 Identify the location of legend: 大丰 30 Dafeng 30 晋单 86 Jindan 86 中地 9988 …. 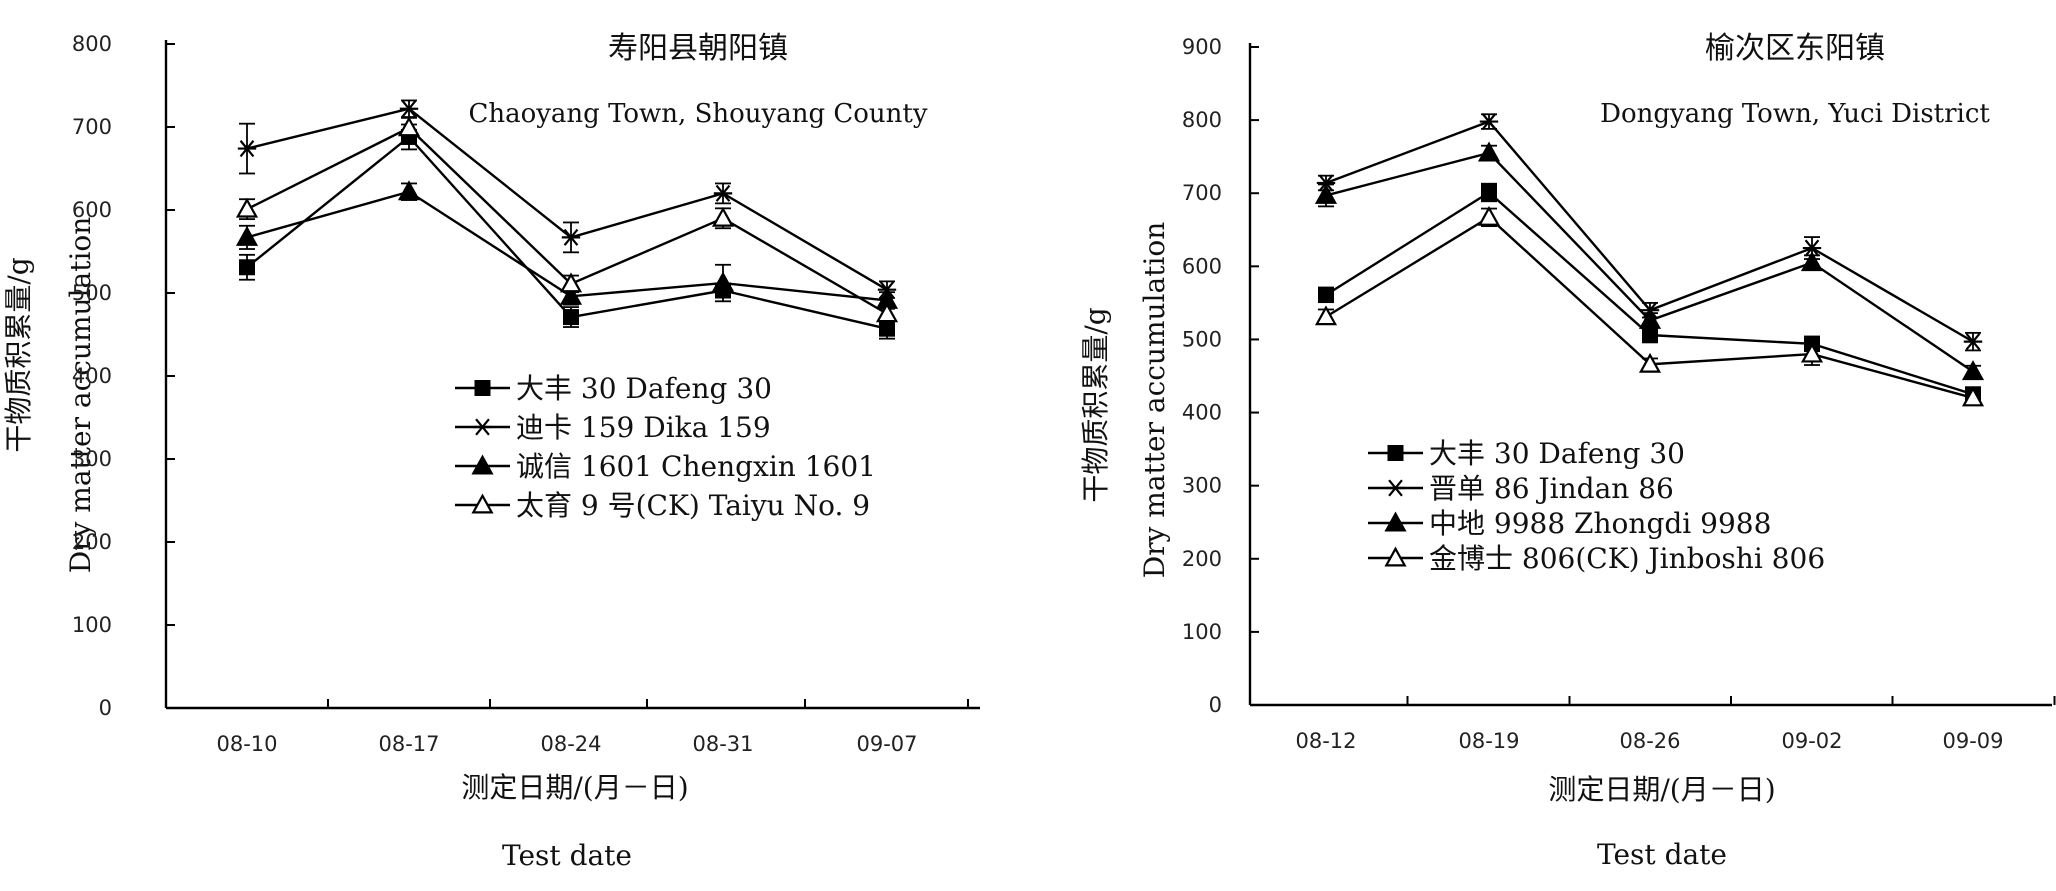
(1596, 506).